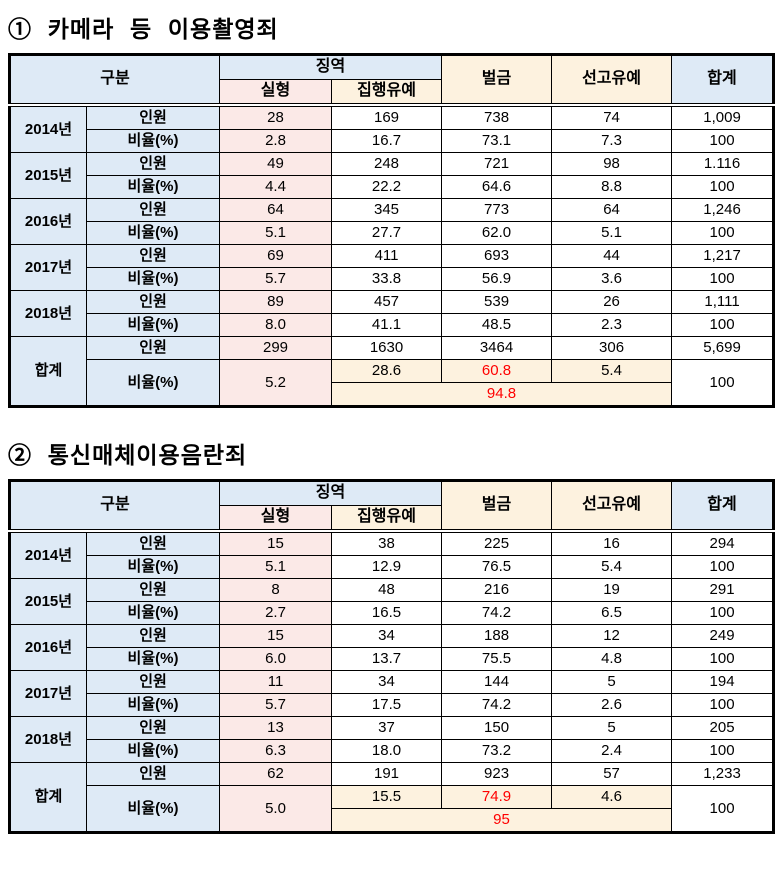 The image size is (781, 872). What do you see at coordinates (387, 590) in the screenshot?
I see `value-cell-jiphaengyuye: 48` at bounding box center [387, 590].